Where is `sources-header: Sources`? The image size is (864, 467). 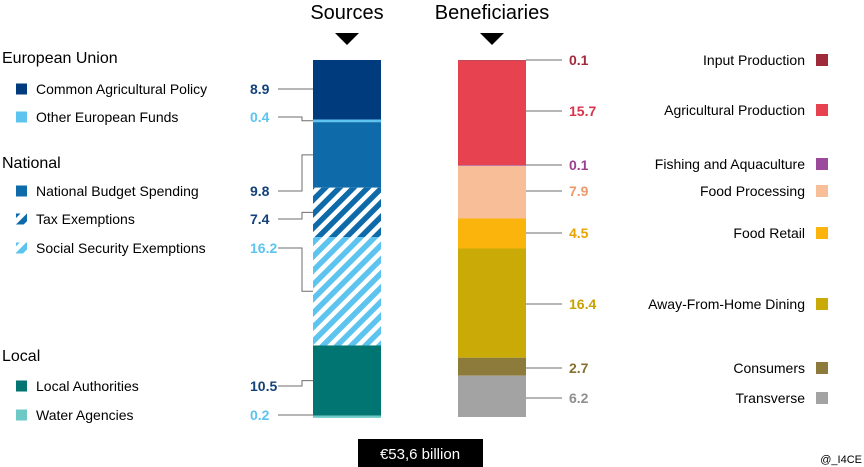 sources-header: Sources is located at coordinates (346, 13).